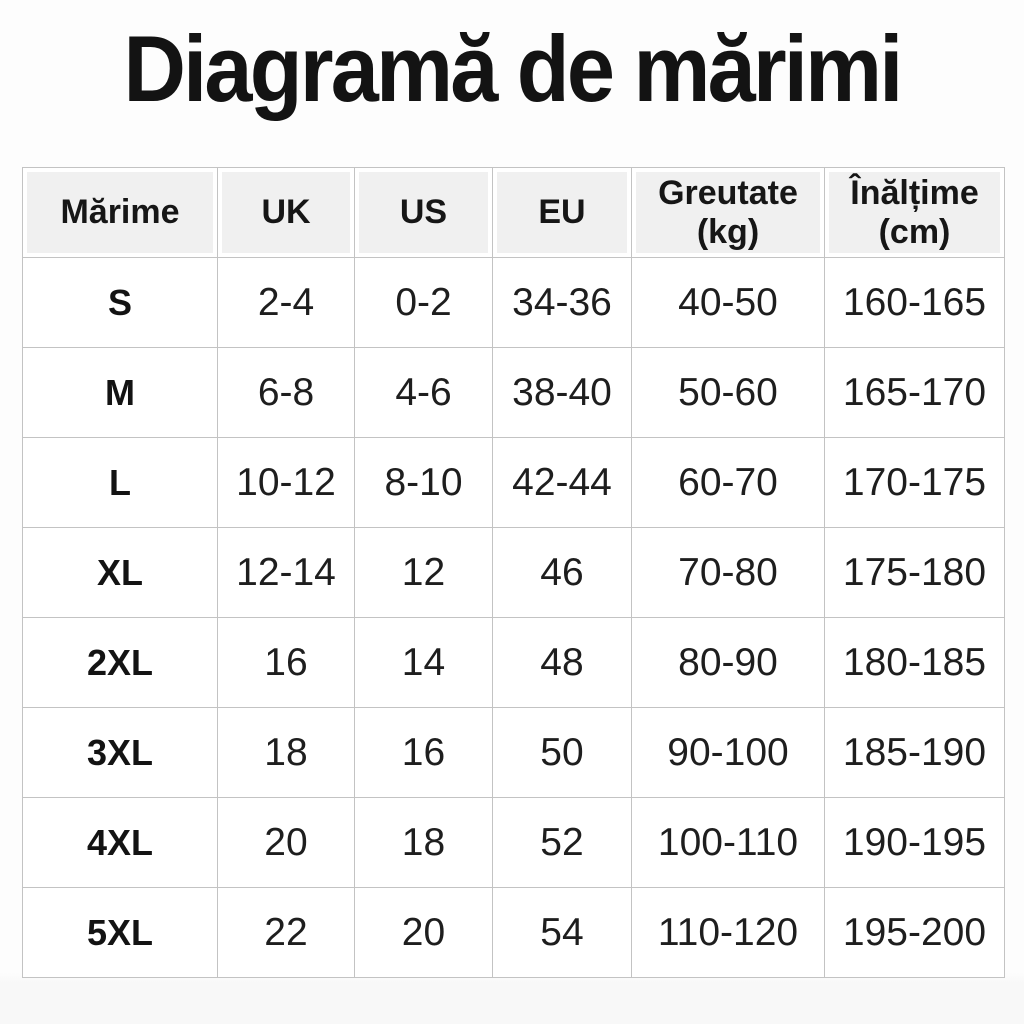 The image size is (1024, 1024). What do you see at coordinates (120, 843) in the screenshot?
I see `cell-size: 4XL` at bounding box center [120, 843].